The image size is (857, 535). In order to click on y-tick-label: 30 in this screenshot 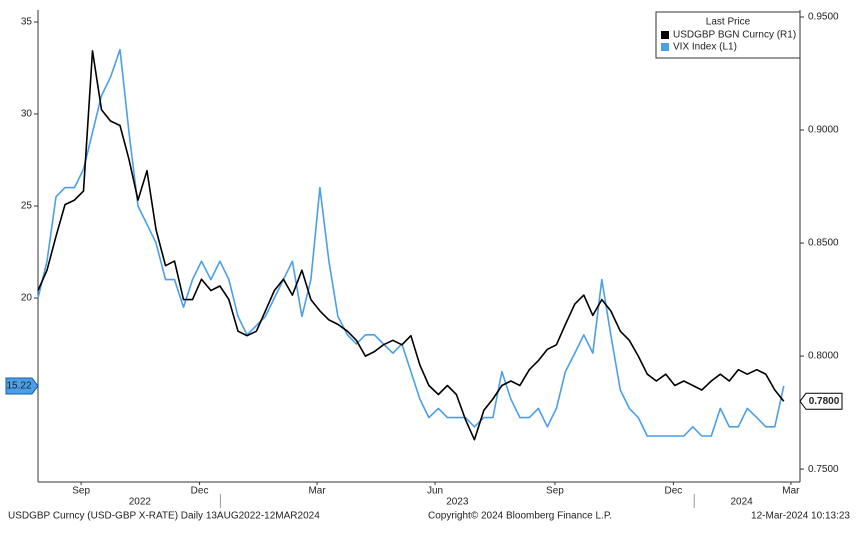, I will do `click(27, 114)`.